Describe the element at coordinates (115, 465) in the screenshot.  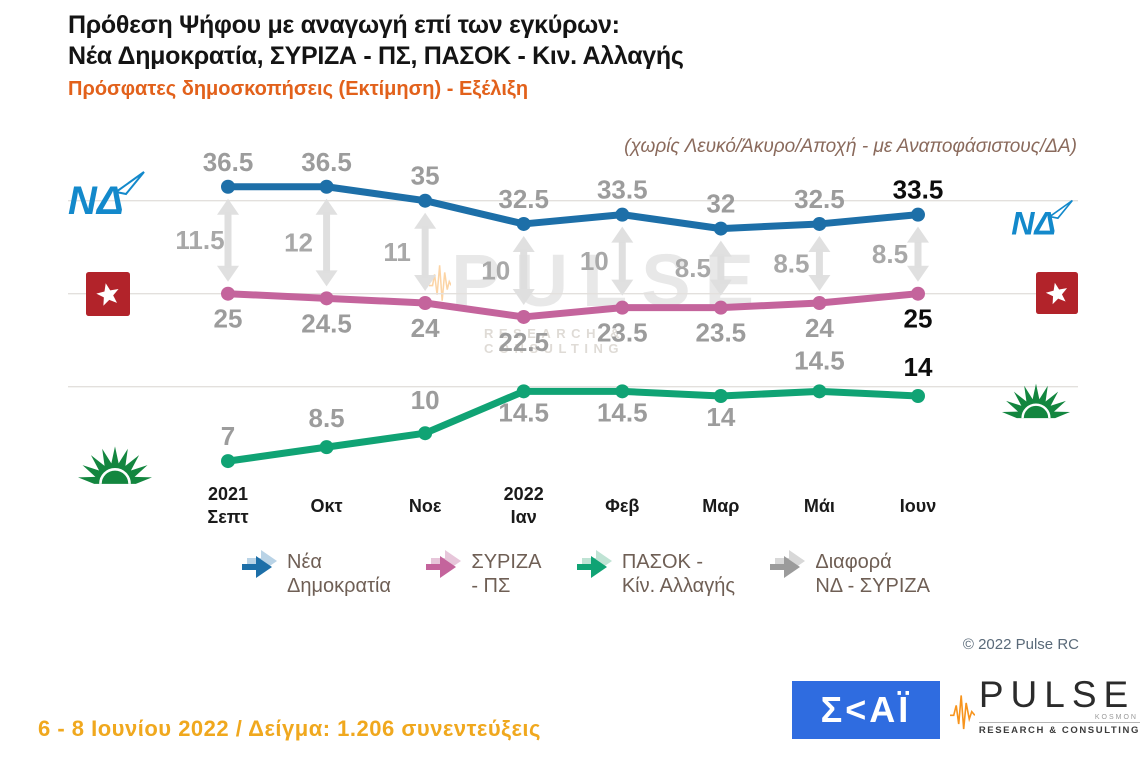
I see `pasok-logo-left` at that location.